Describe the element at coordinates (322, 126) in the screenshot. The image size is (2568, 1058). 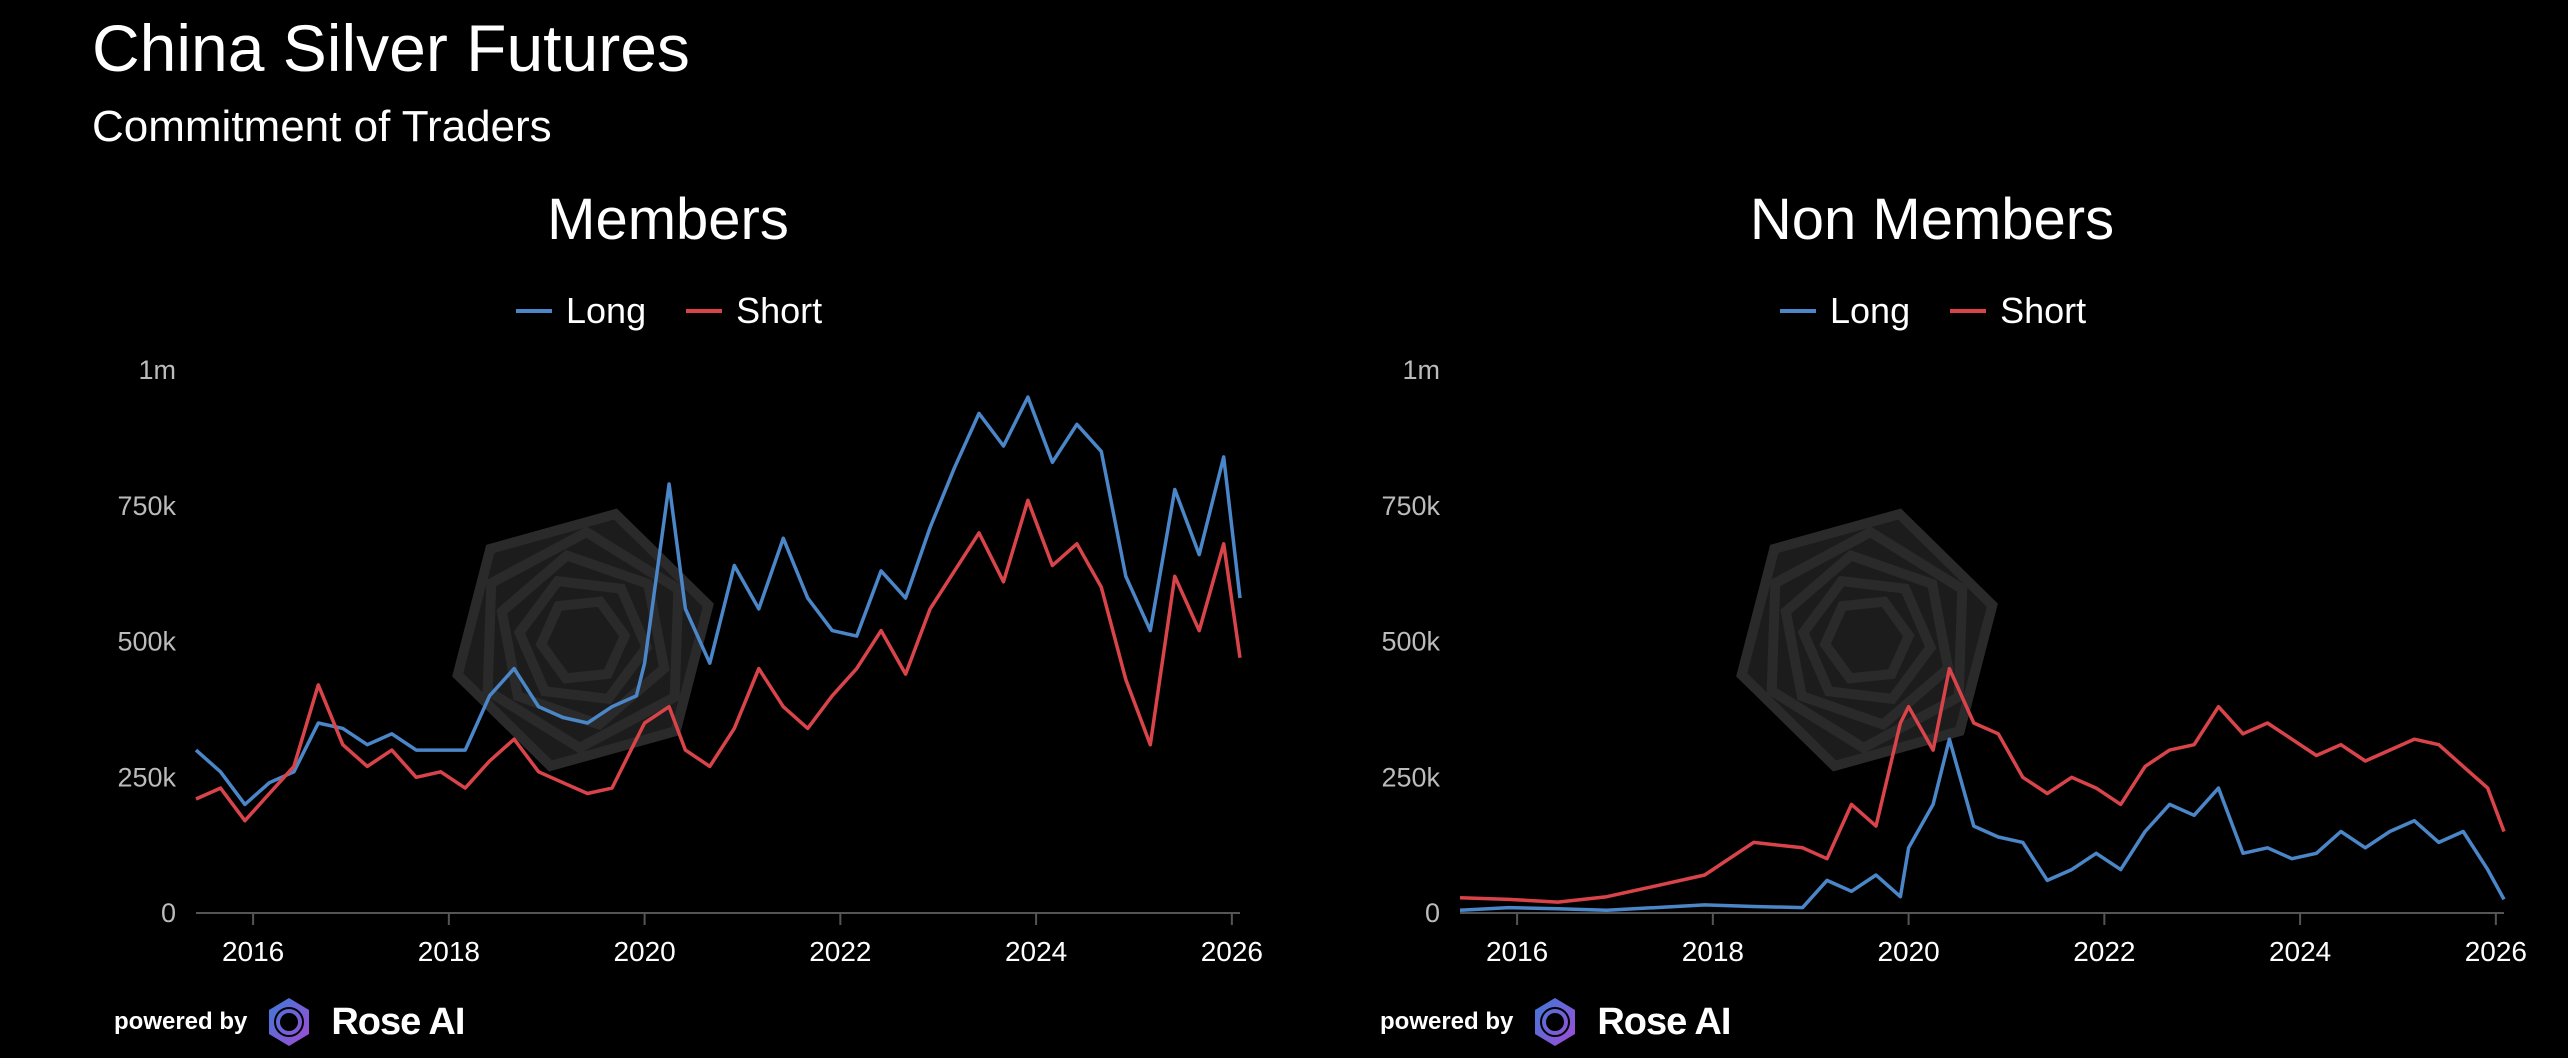
I see `page-subtitle: Commitment of Traders` at that location.